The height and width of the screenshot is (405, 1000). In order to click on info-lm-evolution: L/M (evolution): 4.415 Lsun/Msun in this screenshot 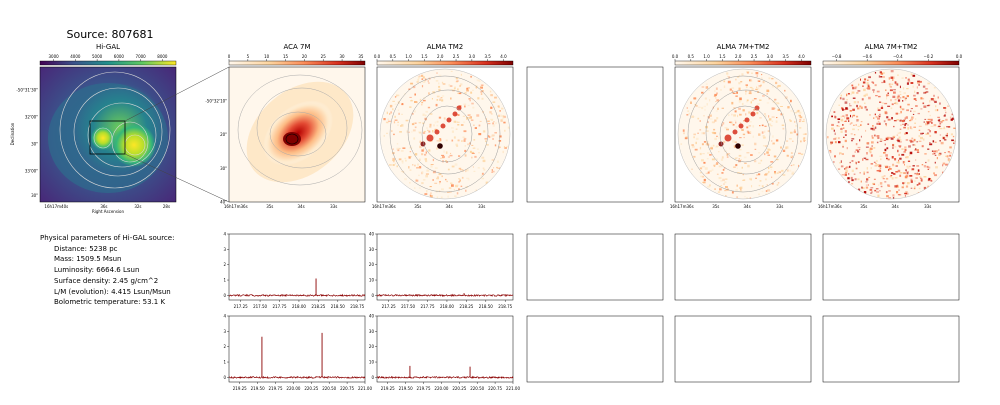, I will do `click(112, 291)`.